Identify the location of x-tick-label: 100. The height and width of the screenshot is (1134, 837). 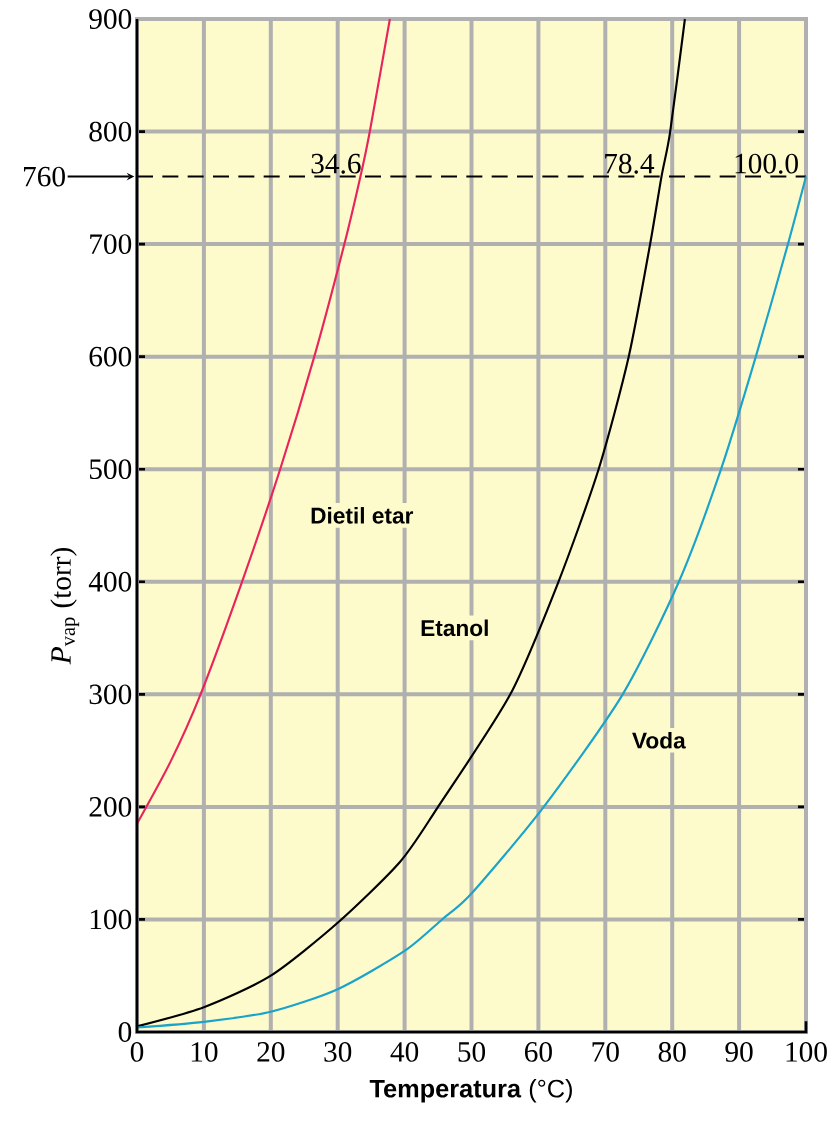
(806, 1052).